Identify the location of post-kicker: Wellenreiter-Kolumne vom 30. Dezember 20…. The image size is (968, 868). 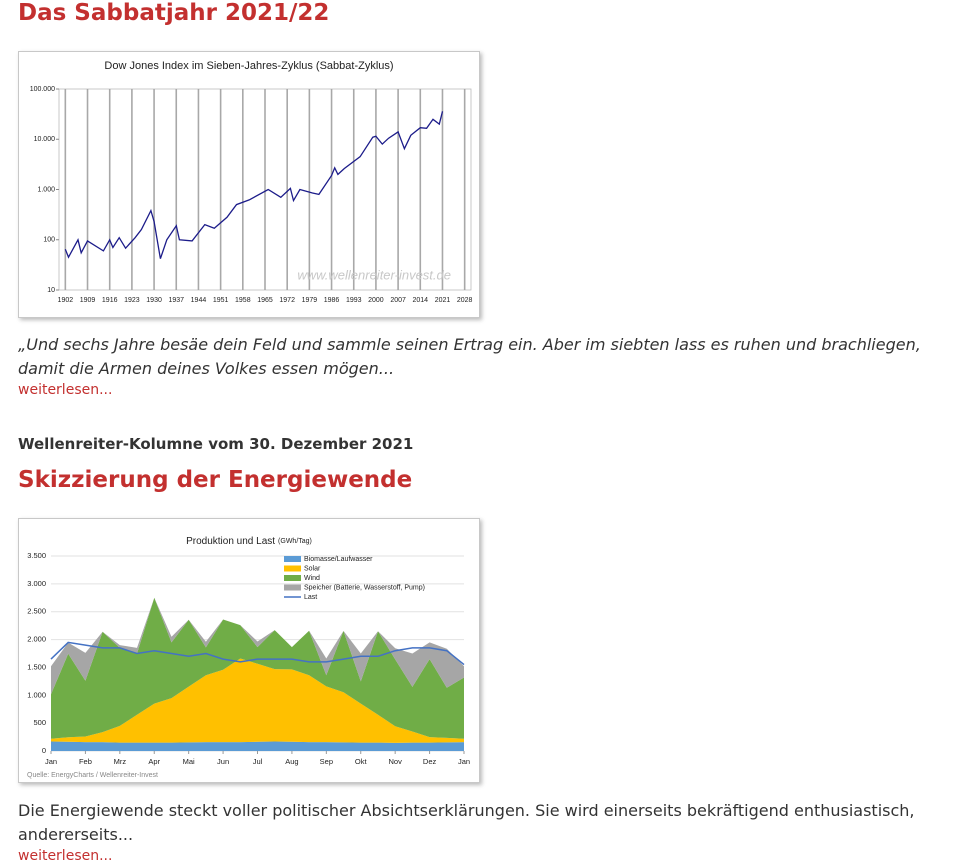
(216, 444).